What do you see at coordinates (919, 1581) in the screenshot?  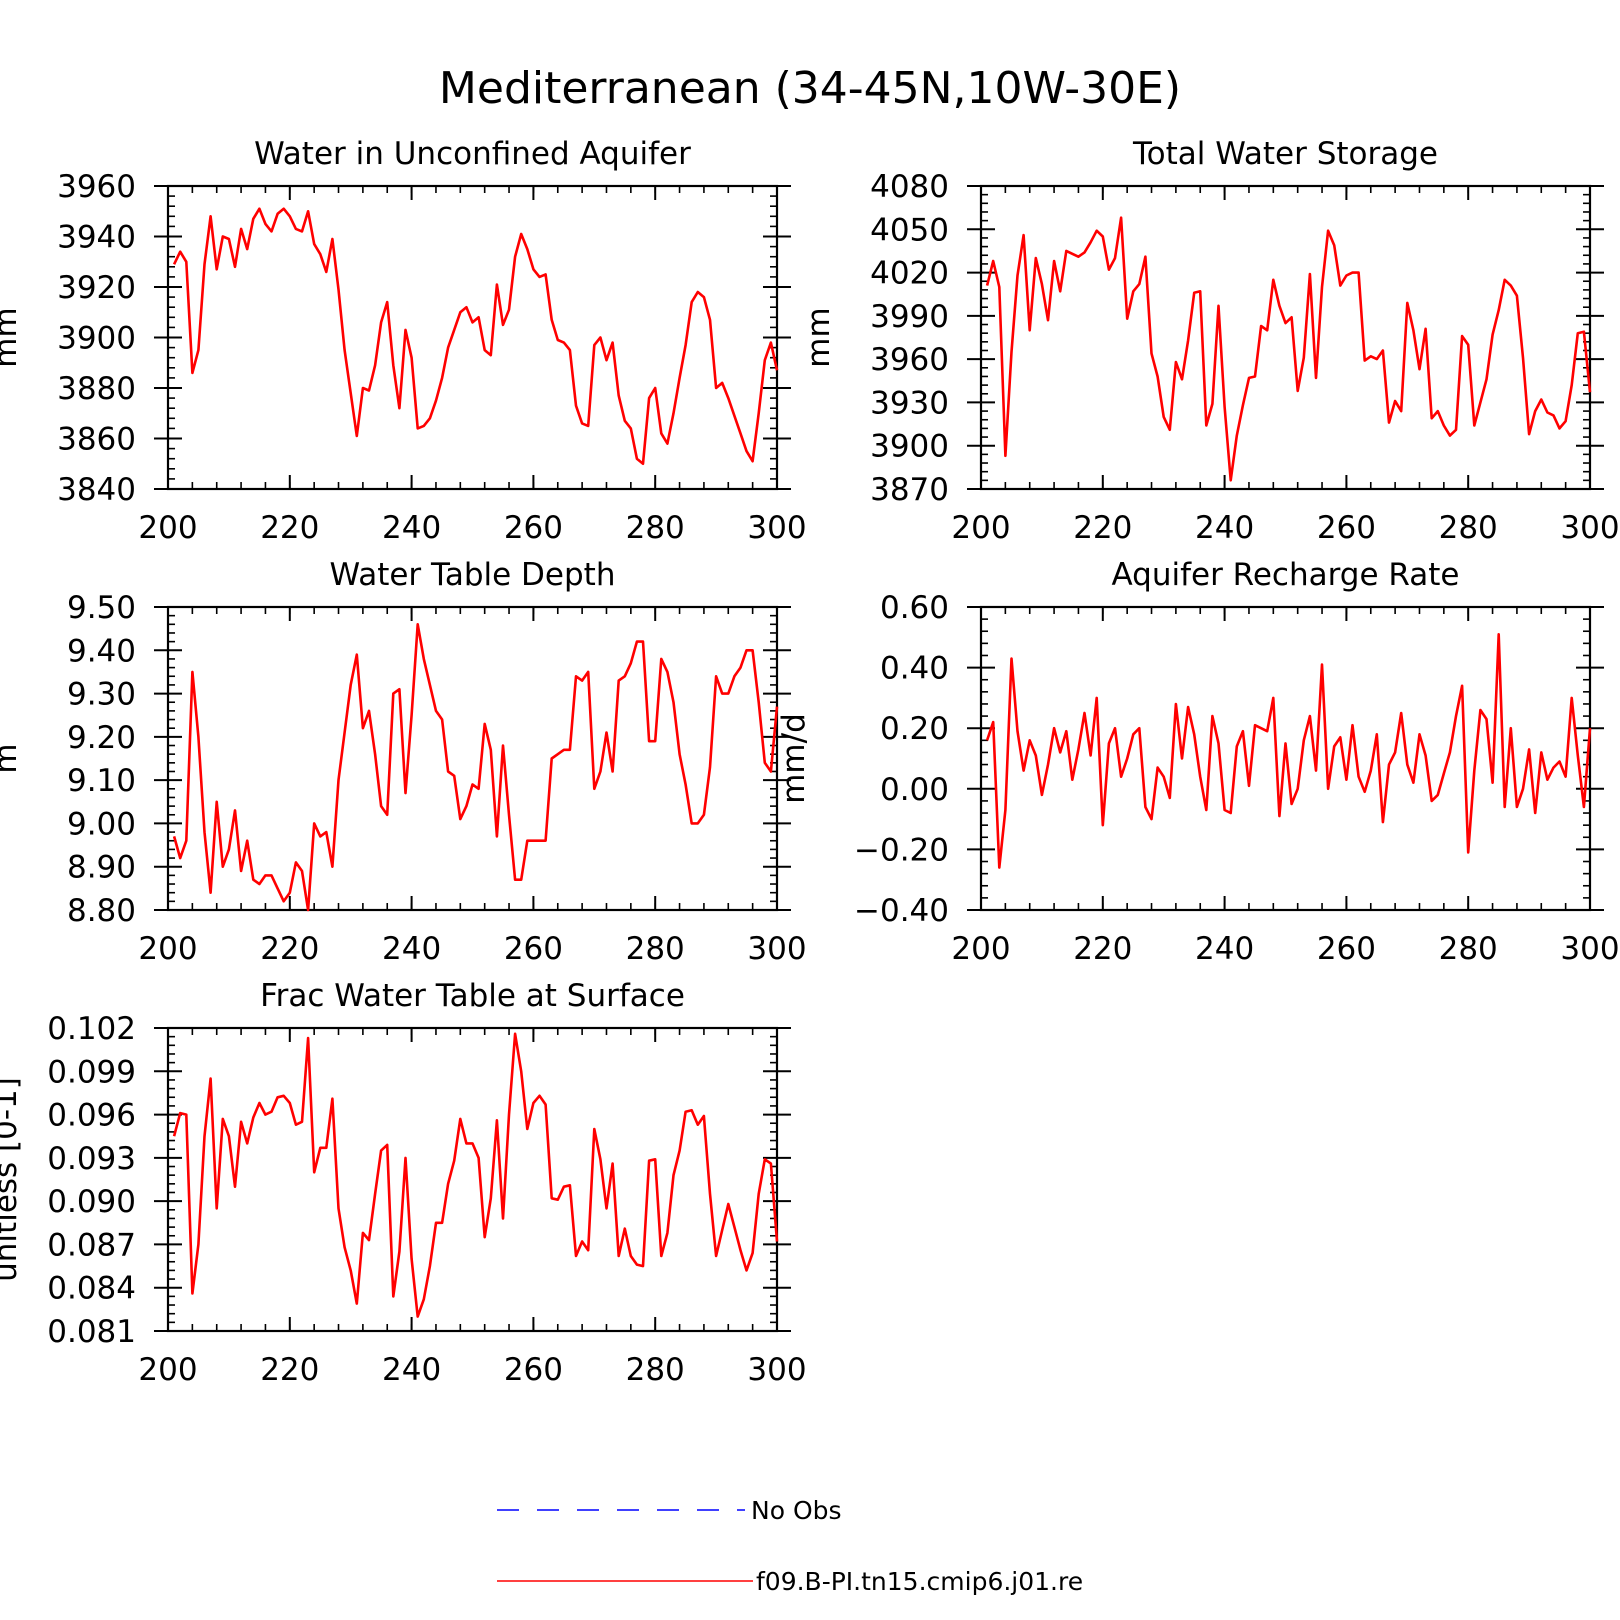 I see `legend-label-model: f09.B-PI.tn15.cmip6.j01.re` at bounding box center [919, 1581].